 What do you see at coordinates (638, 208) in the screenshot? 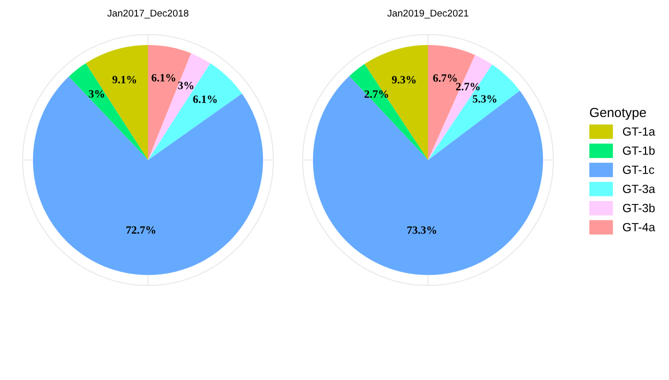
I see `legend-label: GT-3b` at bounding box center [638, 208].